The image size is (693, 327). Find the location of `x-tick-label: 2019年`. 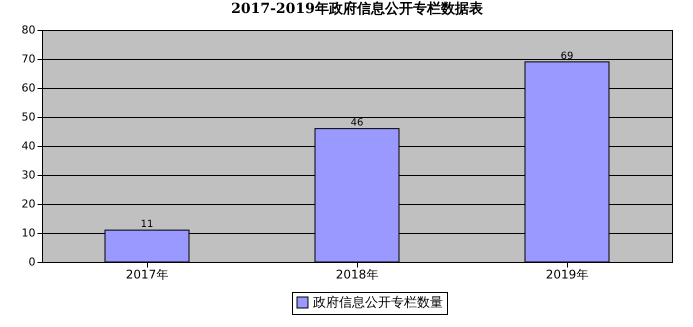

x-tick-label: 2019年 is located at coordinates (567, 275).